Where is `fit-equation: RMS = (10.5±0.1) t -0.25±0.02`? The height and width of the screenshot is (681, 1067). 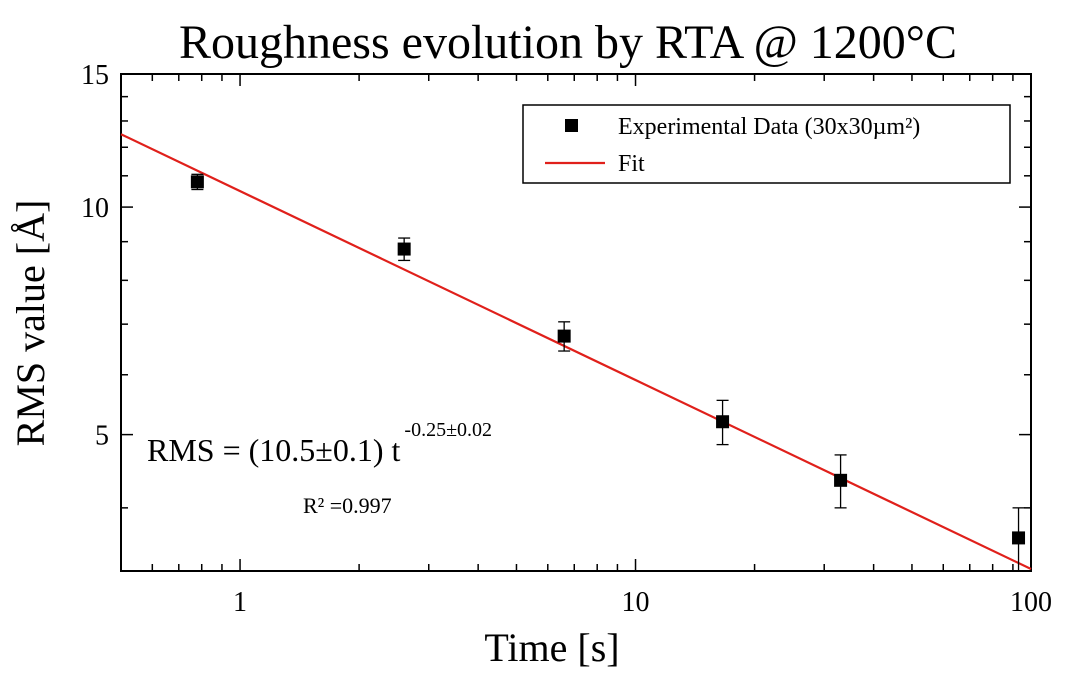
fit-equation: RMS = (10.5±0.1) t -0.25±0.02 is located at coordinates (319, 443).